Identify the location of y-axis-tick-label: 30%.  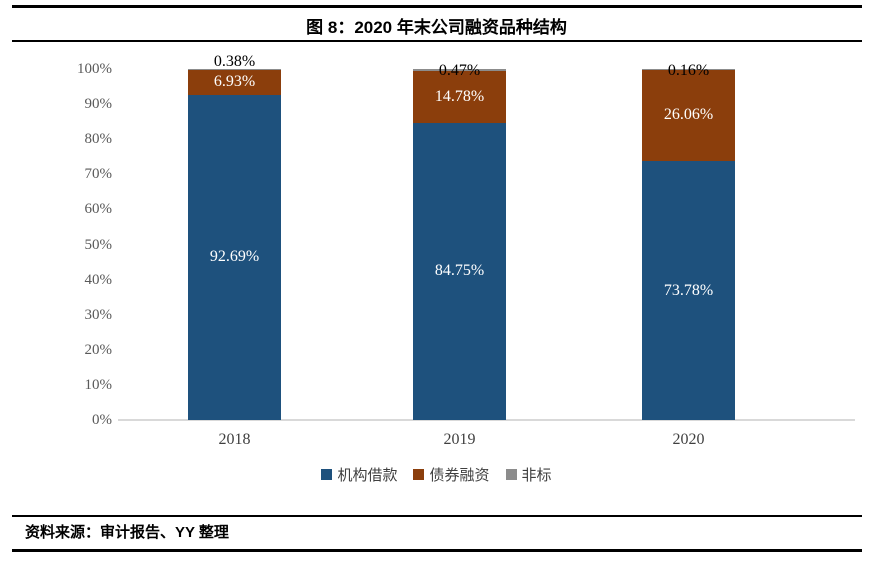
(98, 314).